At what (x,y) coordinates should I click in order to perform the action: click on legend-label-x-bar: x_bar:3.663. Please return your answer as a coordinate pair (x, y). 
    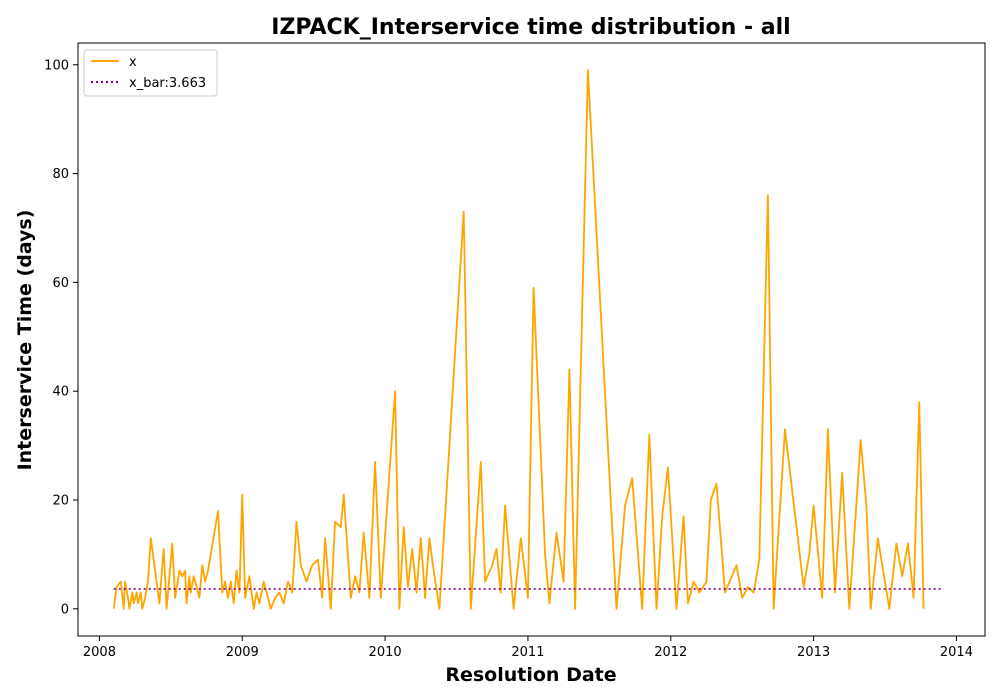
    Looking at the image, I should click on (167, 83).